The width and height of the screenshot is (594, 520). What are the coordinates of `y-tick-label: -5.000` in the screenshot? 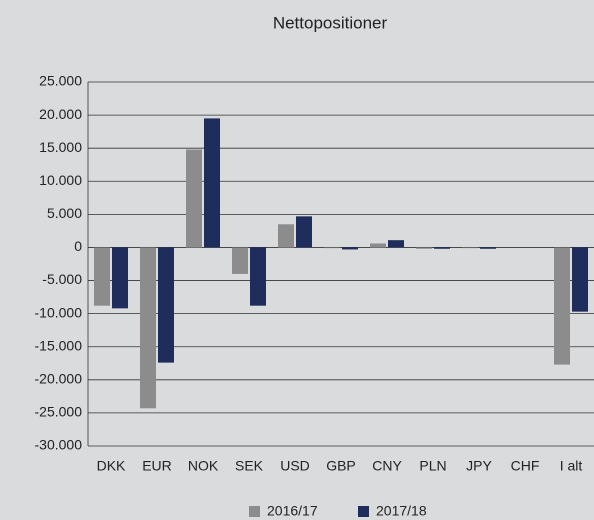 It's located at (62, 279).